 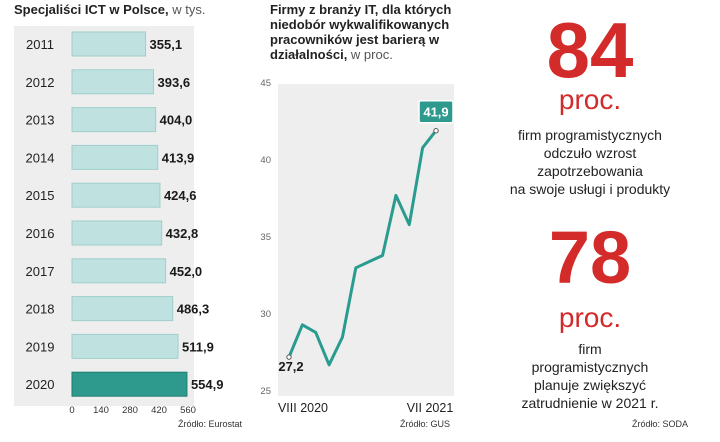 I want to click on x-tick-label: 280, so click(x=130, y=410).